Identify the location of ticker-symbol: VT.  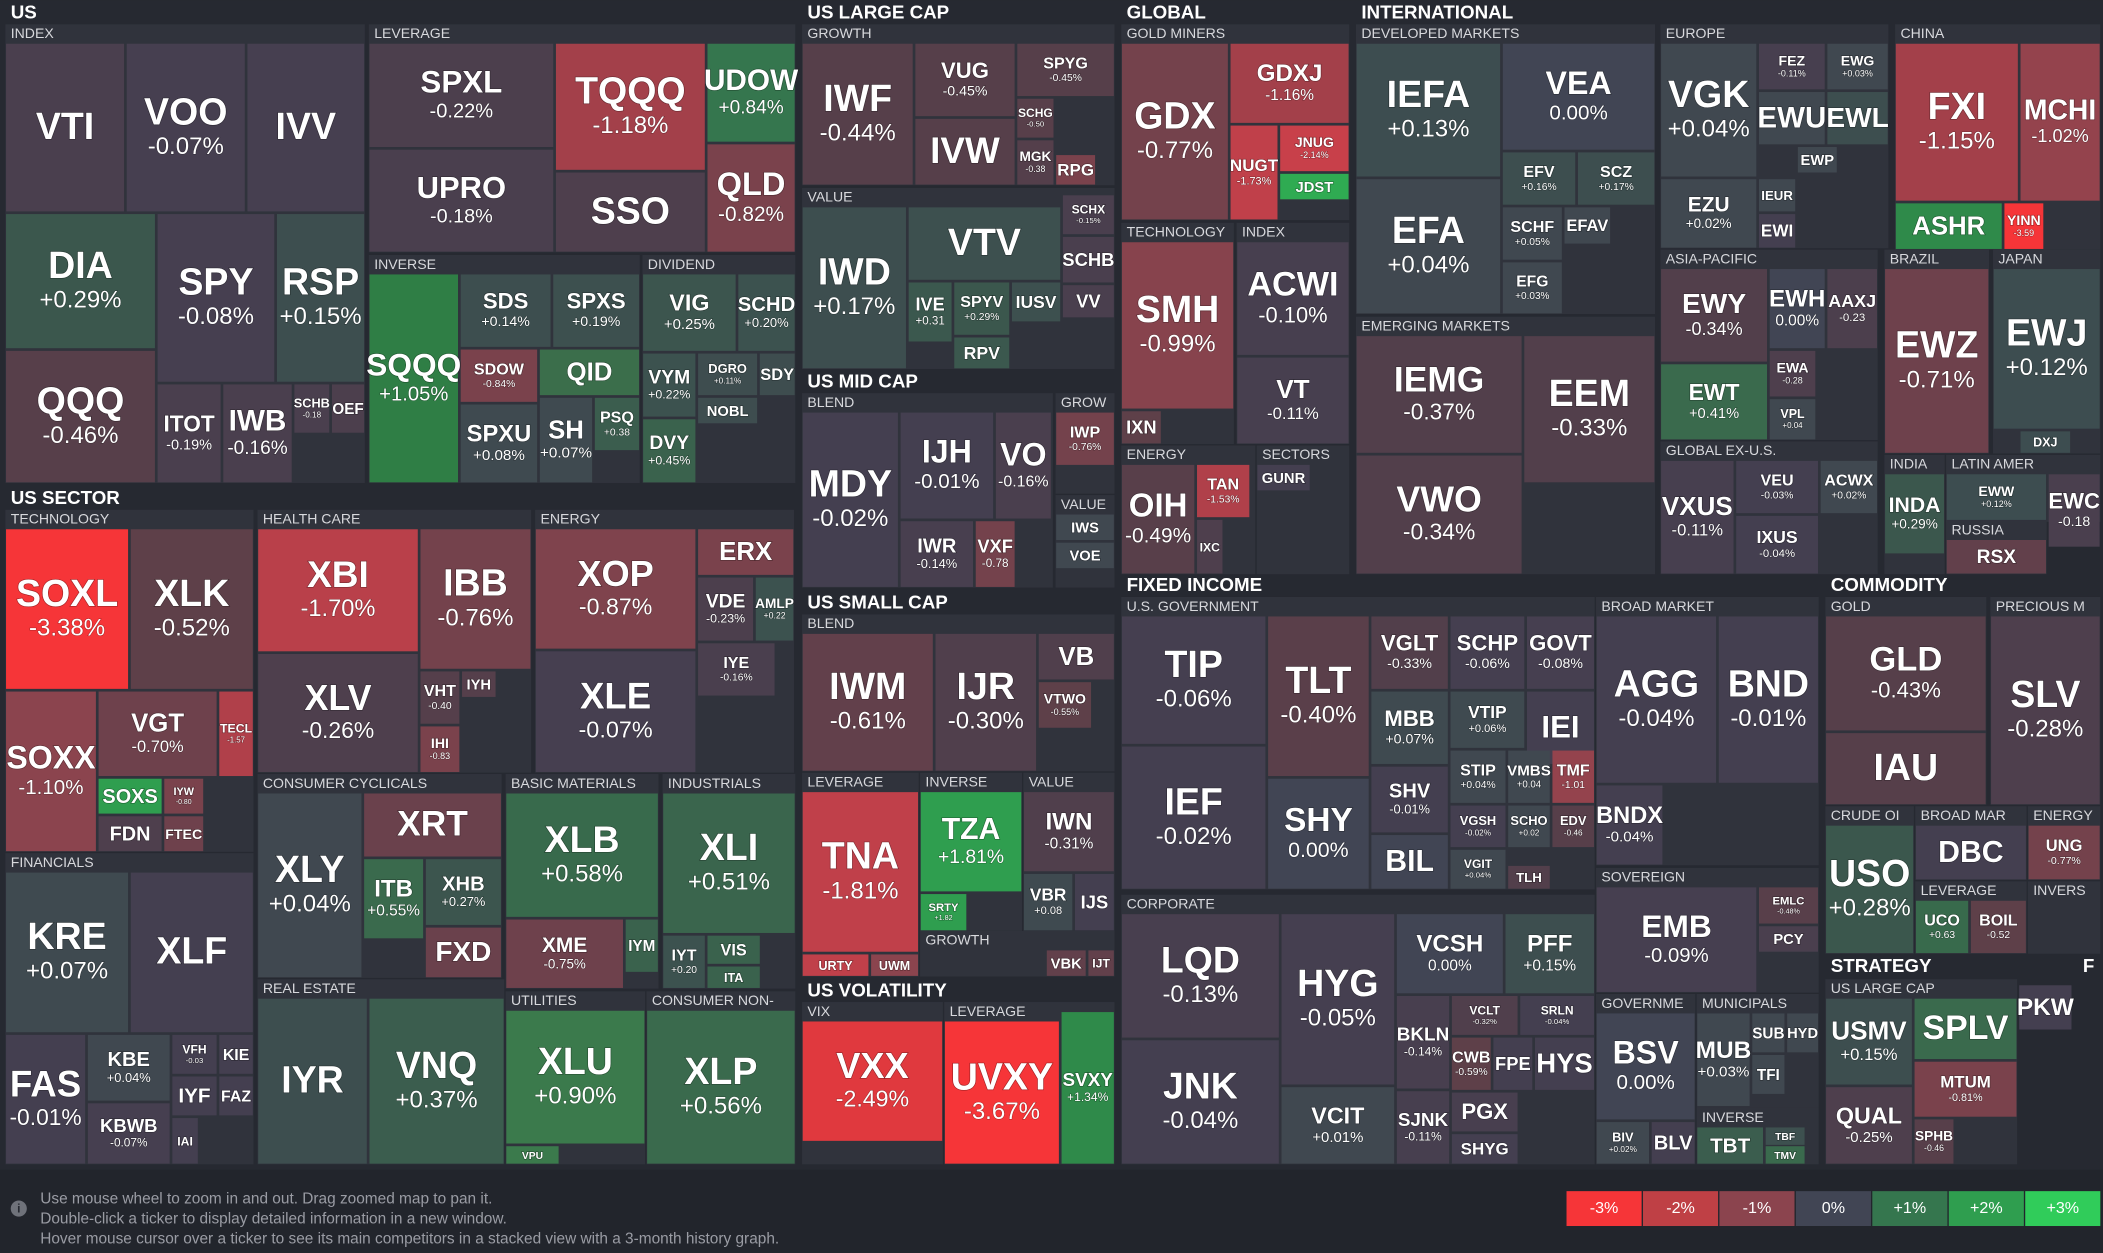
(1293, 389).